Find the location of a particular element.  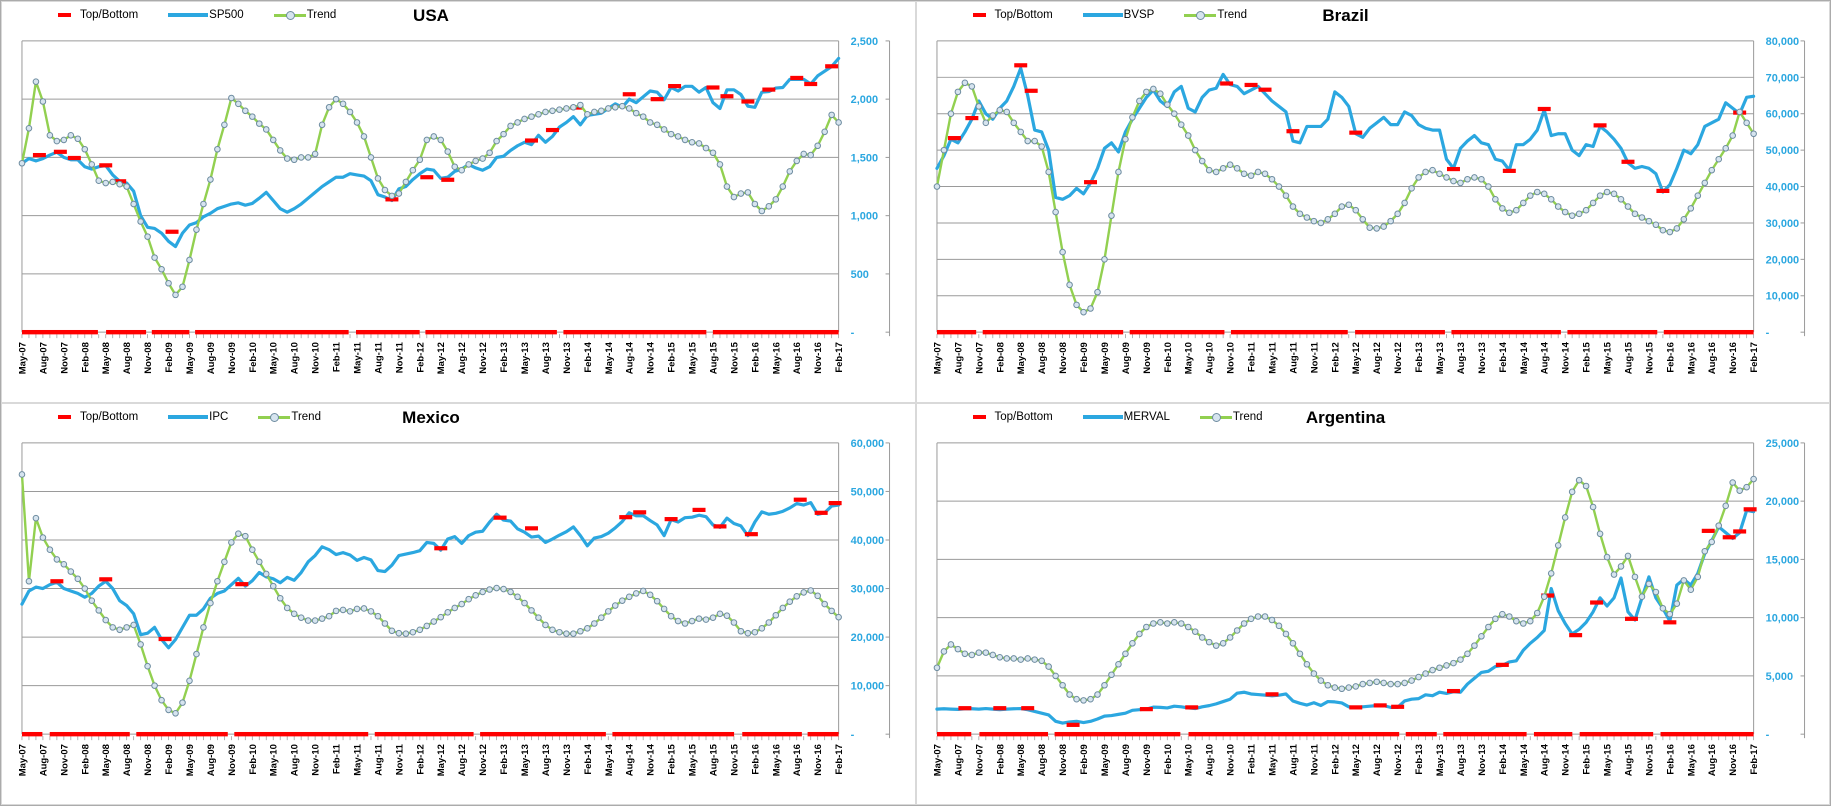

svg-text: Feb-09 is located at coordinates (1084, 357).